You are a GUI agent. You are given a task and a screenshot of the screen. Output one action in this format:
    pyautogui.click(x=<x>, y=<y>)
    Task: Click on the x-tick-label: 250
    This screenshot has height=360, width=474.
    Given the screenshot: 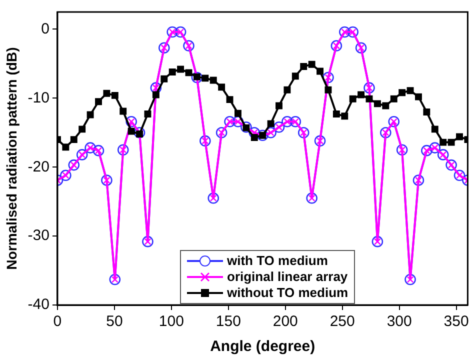 What is the action you would take?
    pyautogui.click(x=342, y=321)
    